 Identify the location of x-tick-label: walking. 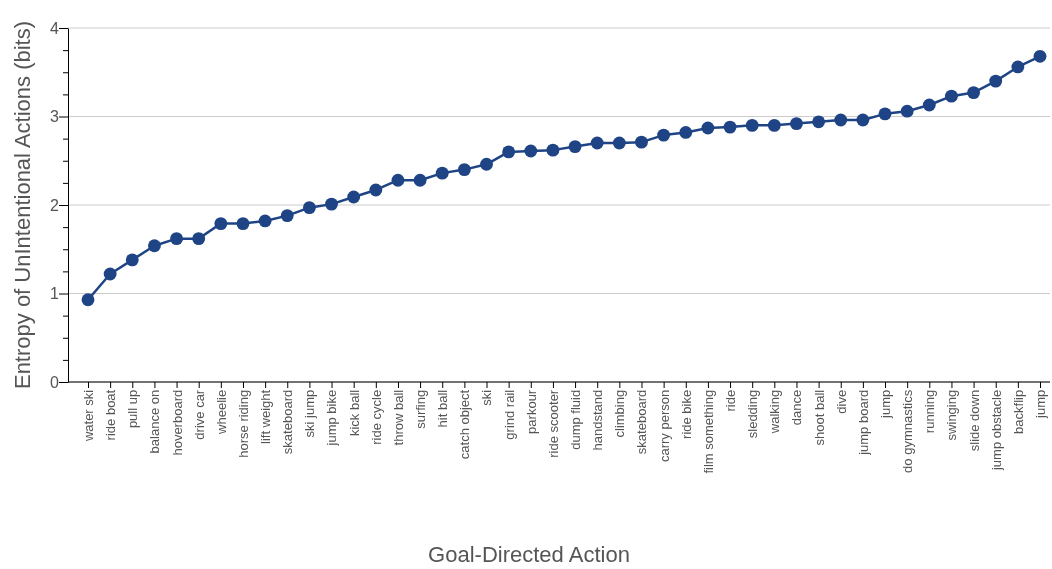
(775, 412).